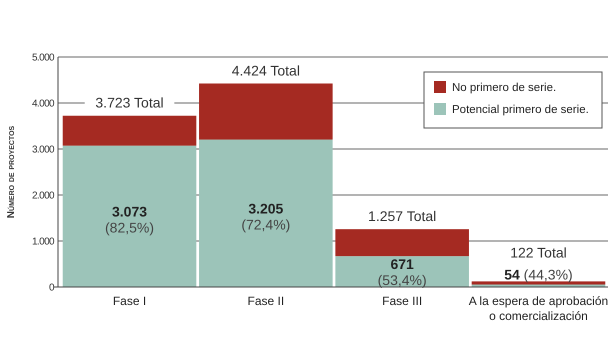 The image size is (614, 345). Describe the element at coordinates (538, 308) in the screenshot. I see `x-tick-label: A la espera de aprobación o comercialización` at that location.